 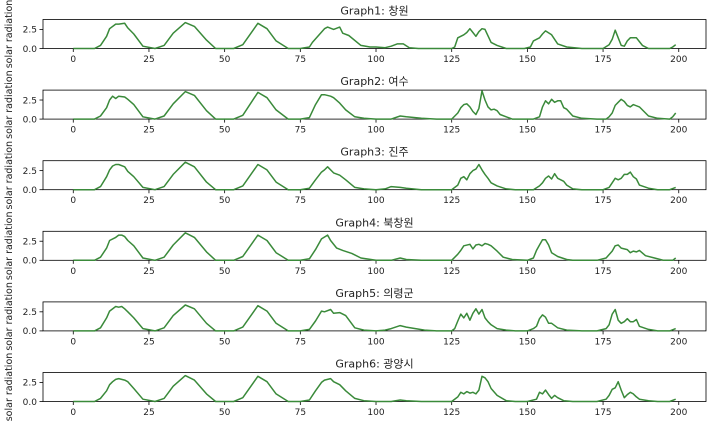 What do you see at coordinates (374, 152) in the screenshot?
I see `plot-title: Graph3: 진주` at bounding box center [374, 152].